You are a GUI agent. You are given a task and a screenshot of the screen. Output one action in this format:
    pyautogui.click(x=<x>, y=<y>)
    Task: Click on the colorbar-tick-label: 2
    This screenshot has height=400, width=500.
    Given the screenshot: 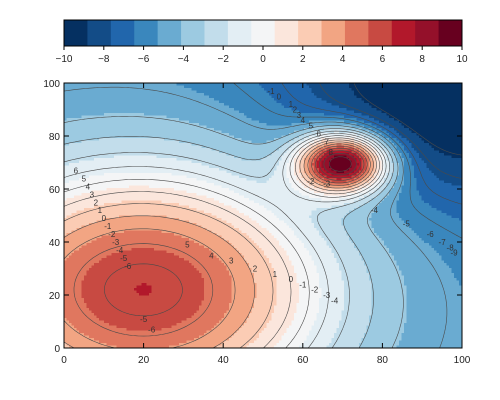 What is the action you would take?
    pyautogui.click(x=303, y=59)
    